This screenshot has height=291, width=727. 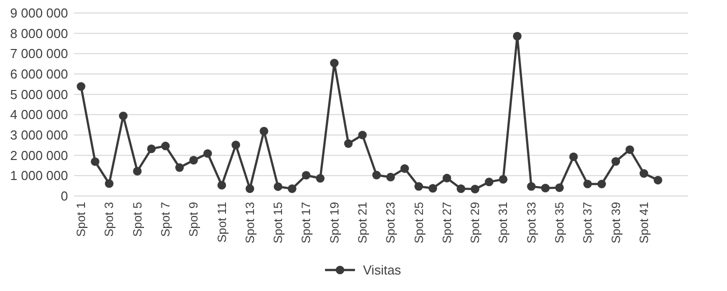 What do you see at coordinates (221, 222) in the screenshot?
I see `x-tick-label: Spot 11` at bounding box center [221, 222].